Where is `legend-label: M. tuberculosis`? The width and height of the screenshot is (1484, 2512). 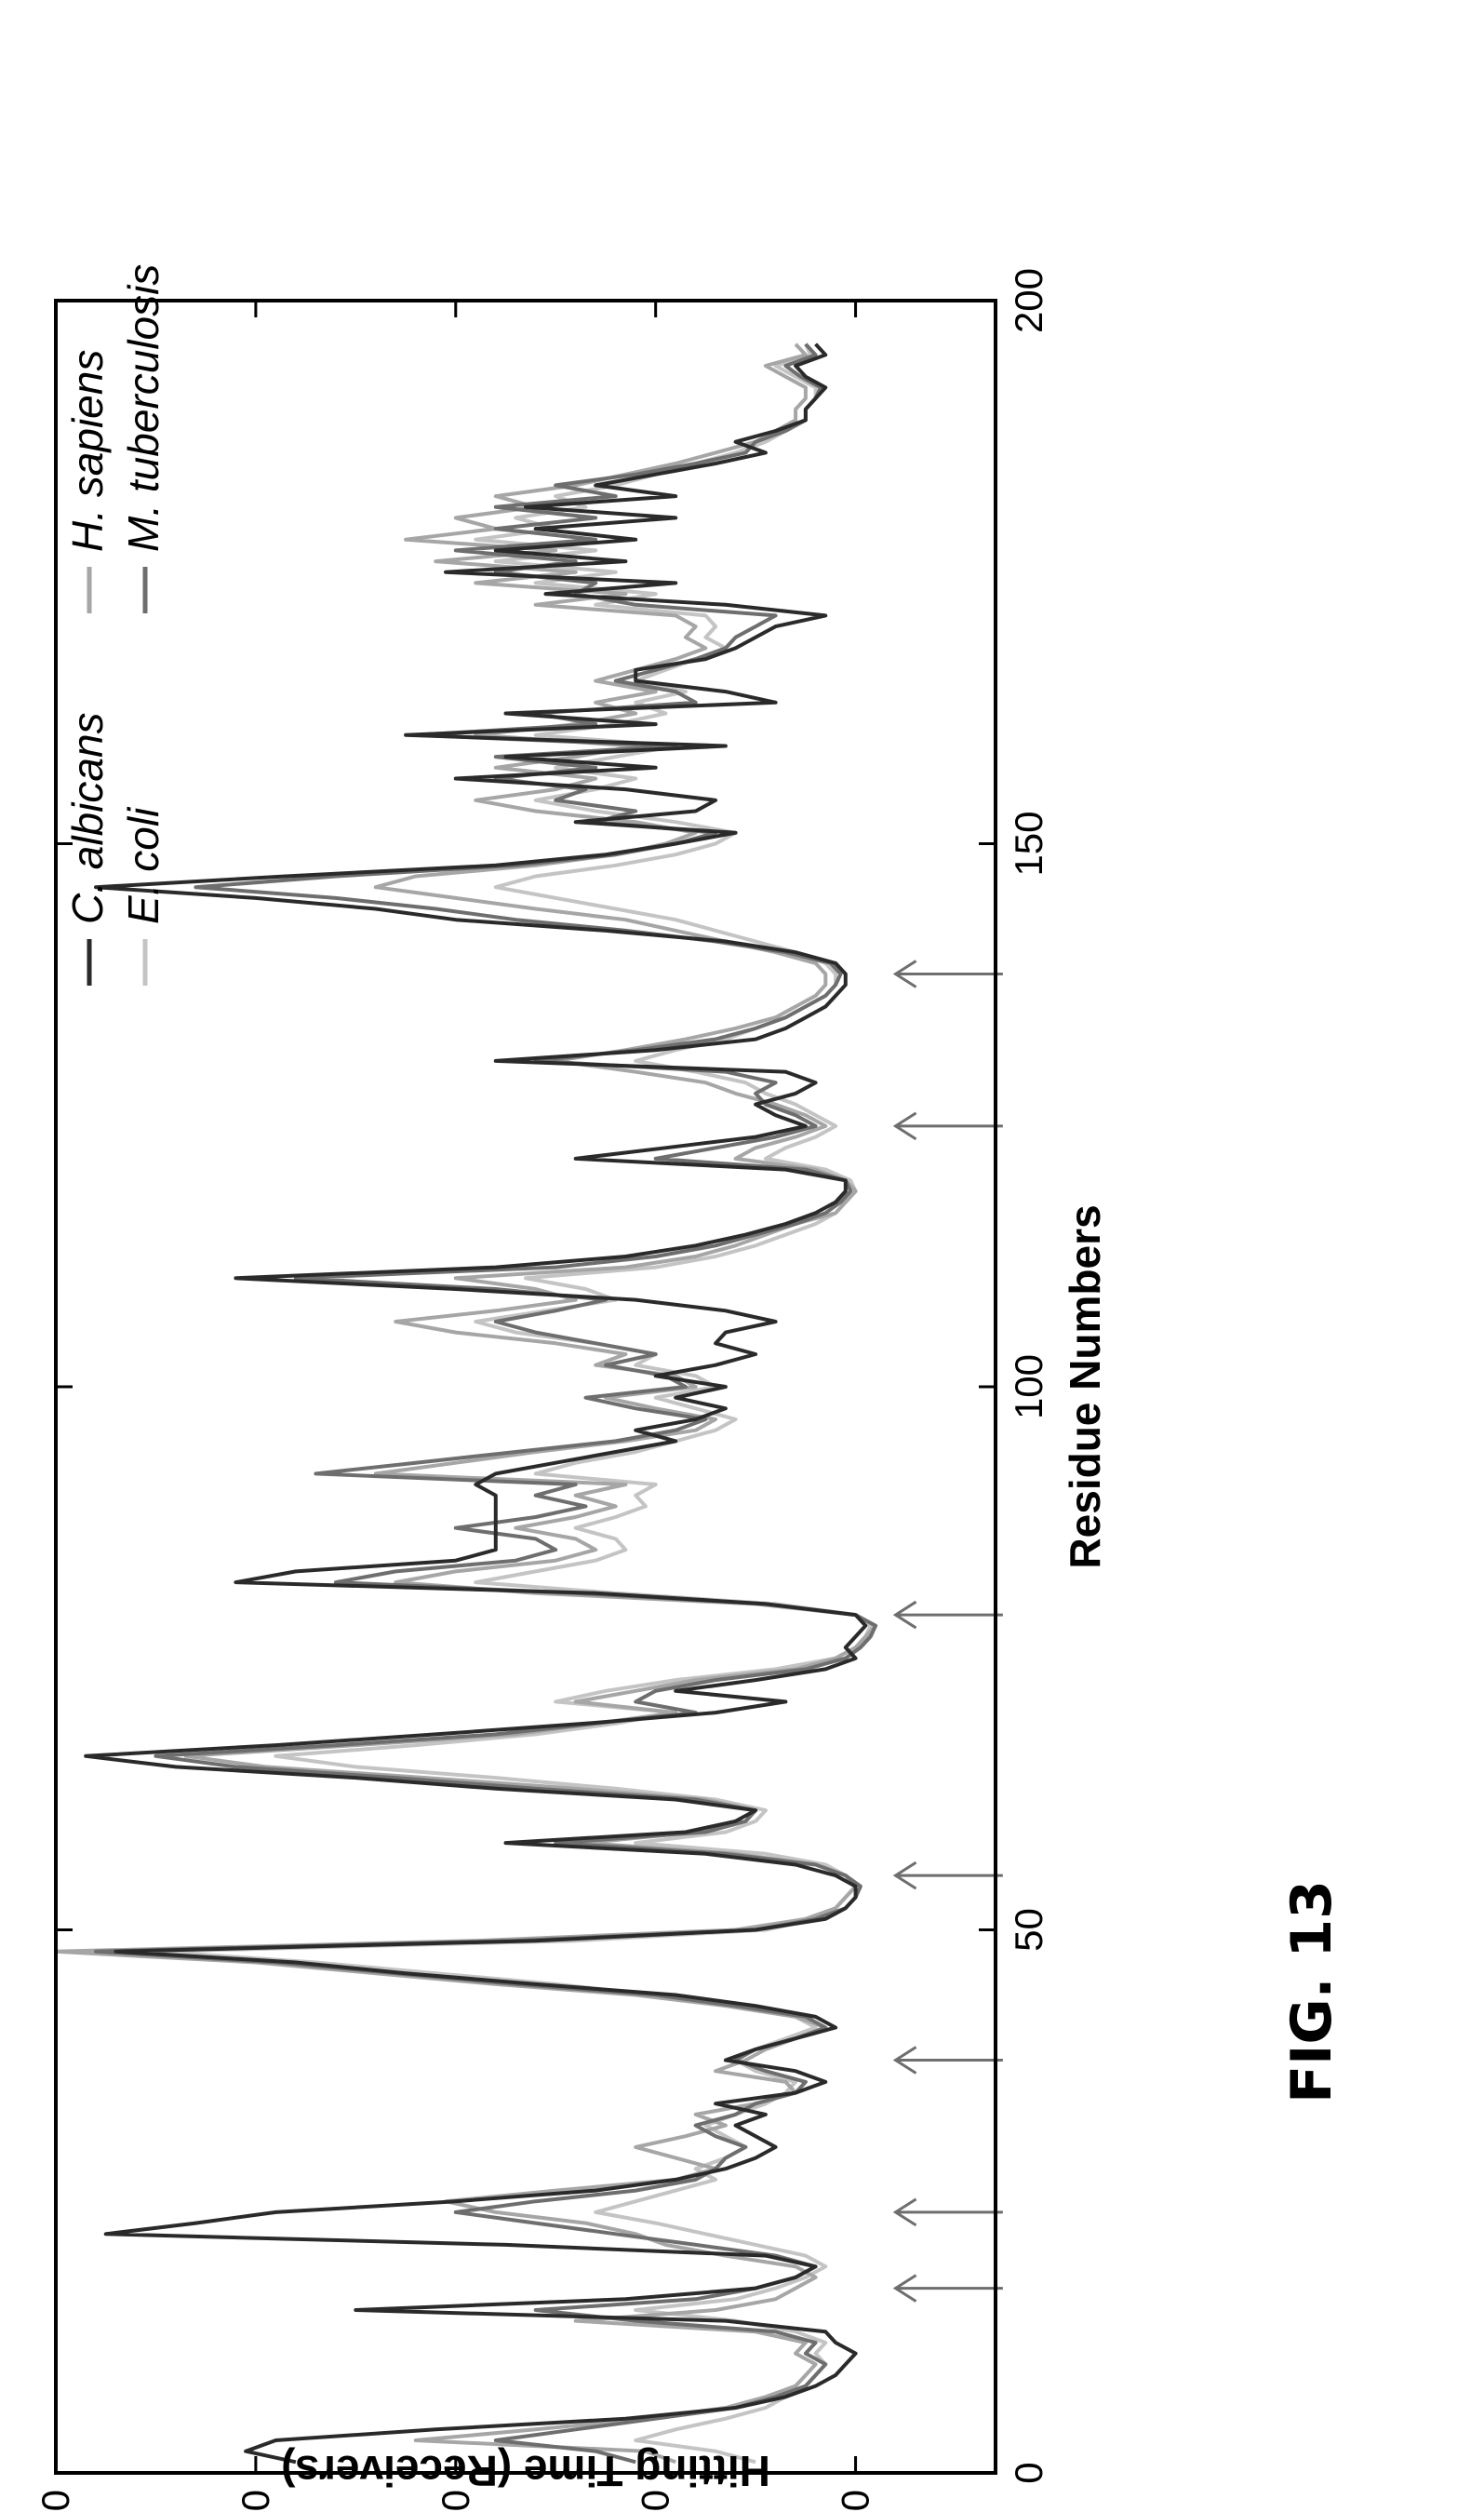 legend-label: M. tuberculosis is located at coordinates (143, 408).